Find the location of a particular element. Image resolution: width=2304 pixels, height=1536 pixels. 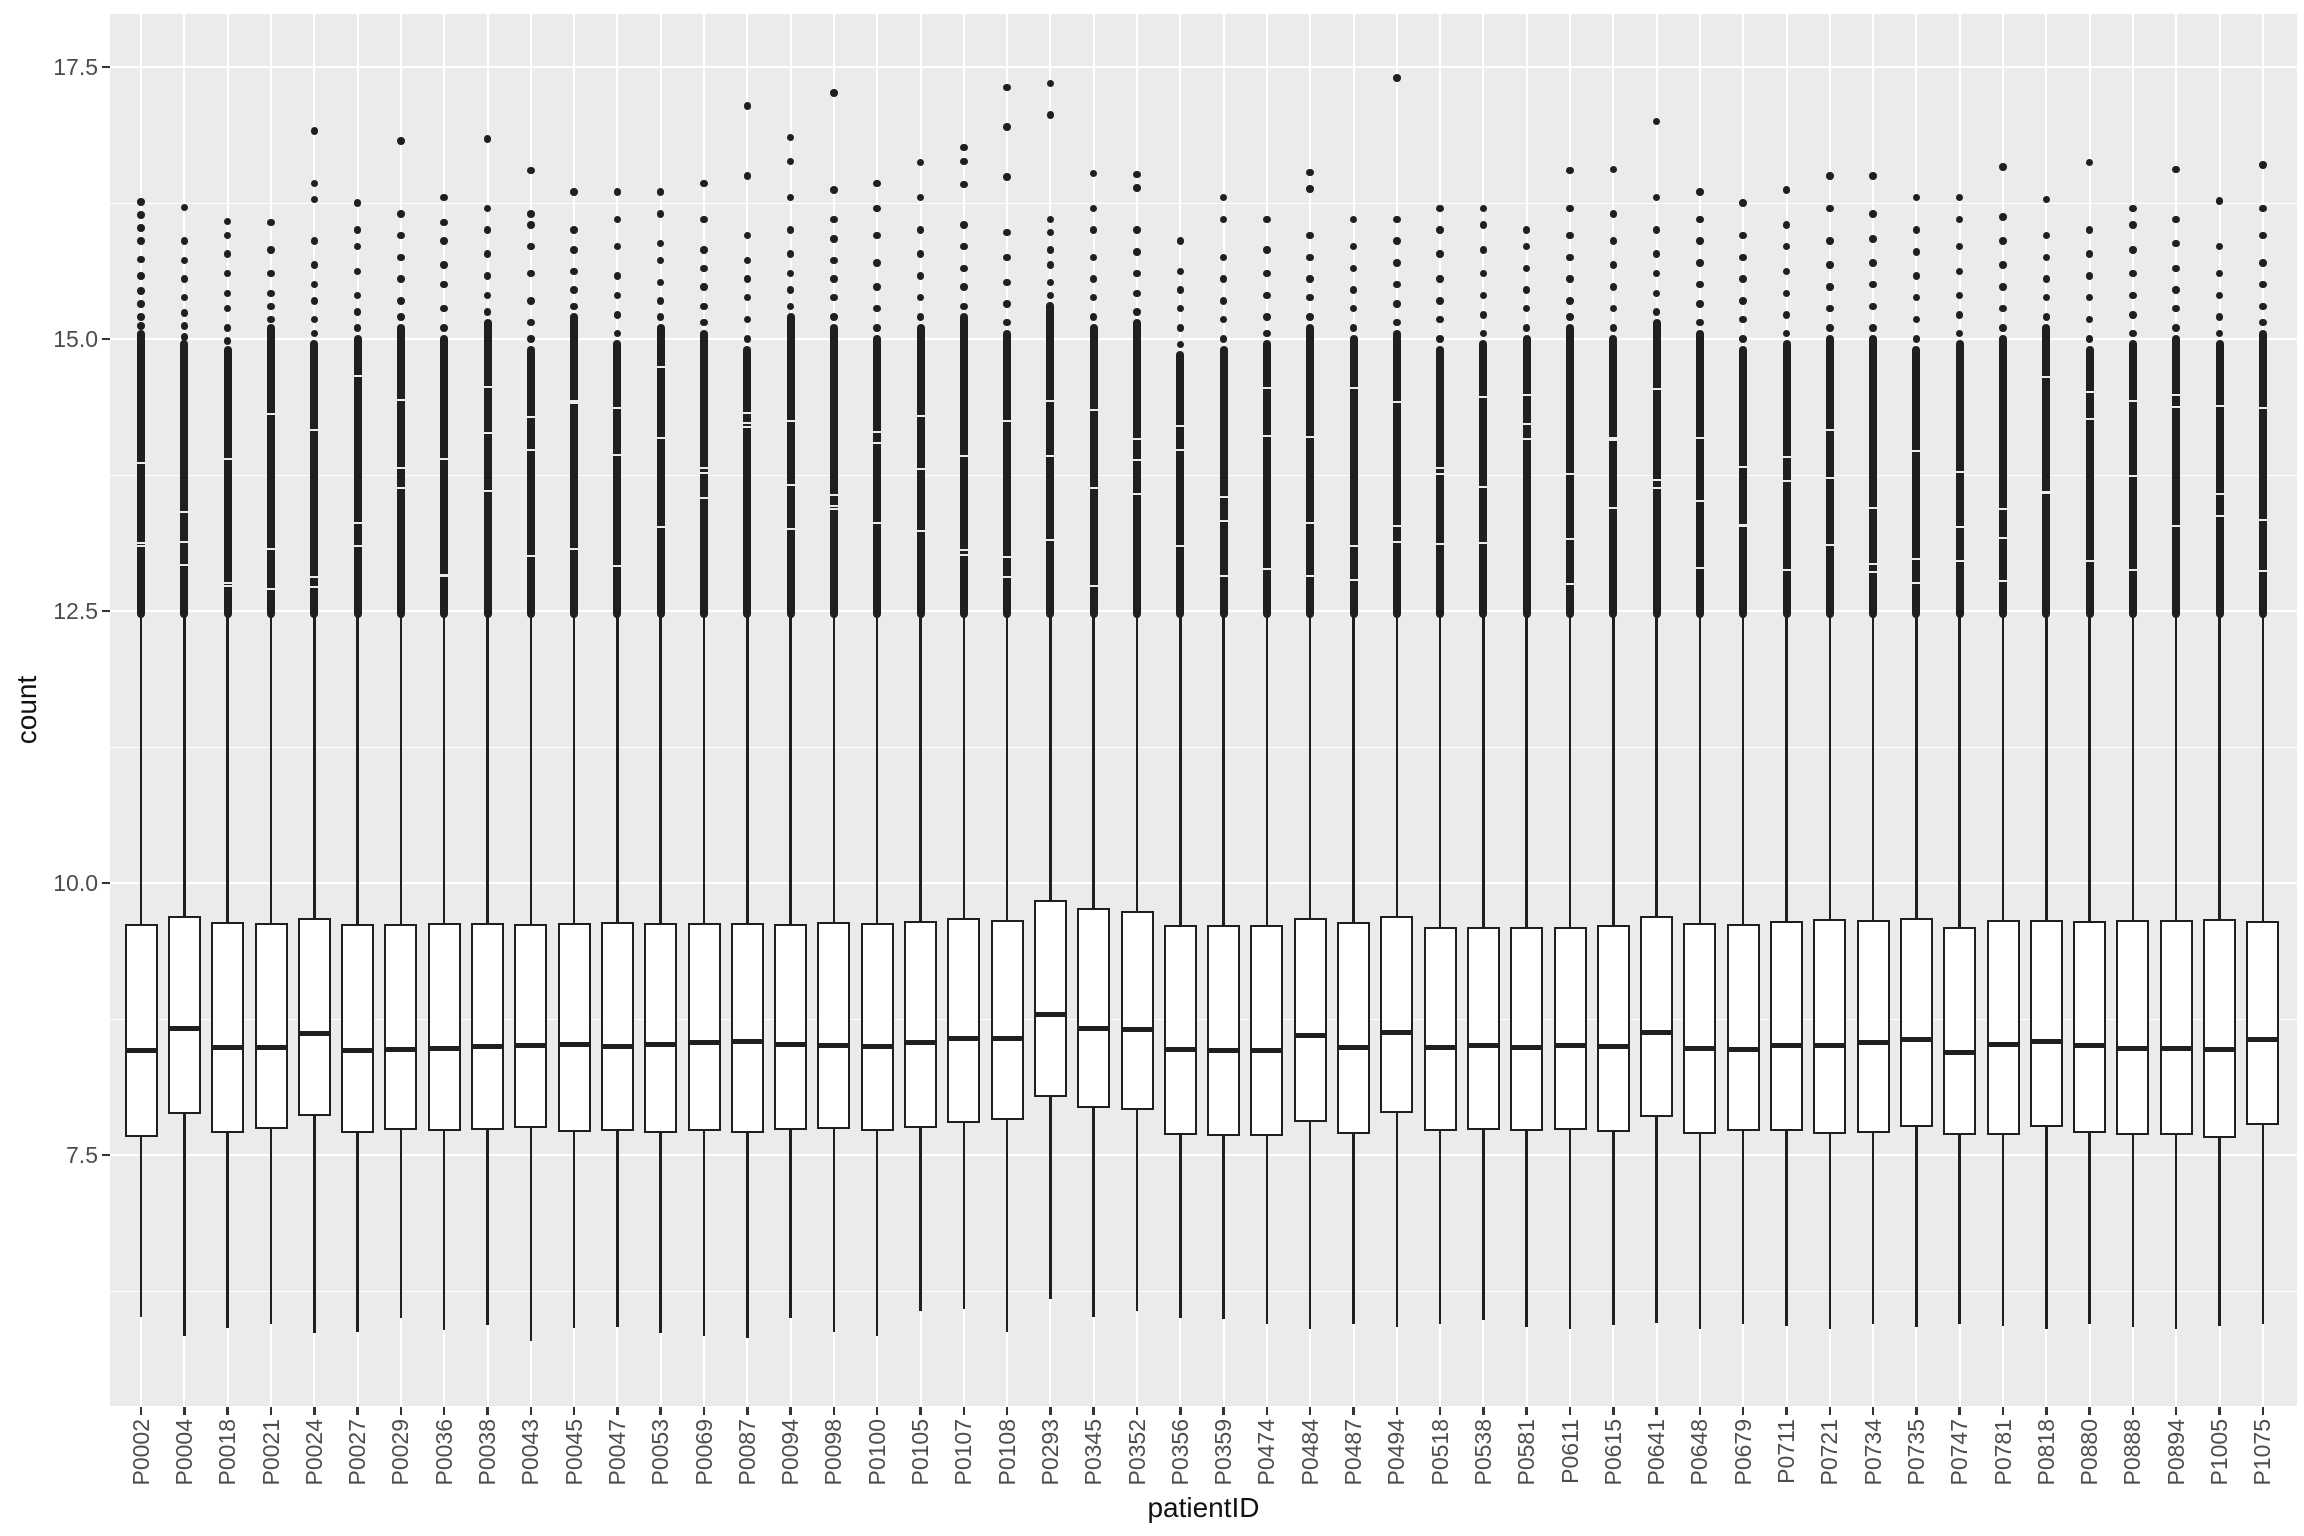

x-tick-label: P0018 is located at coordinates (227, 1452).